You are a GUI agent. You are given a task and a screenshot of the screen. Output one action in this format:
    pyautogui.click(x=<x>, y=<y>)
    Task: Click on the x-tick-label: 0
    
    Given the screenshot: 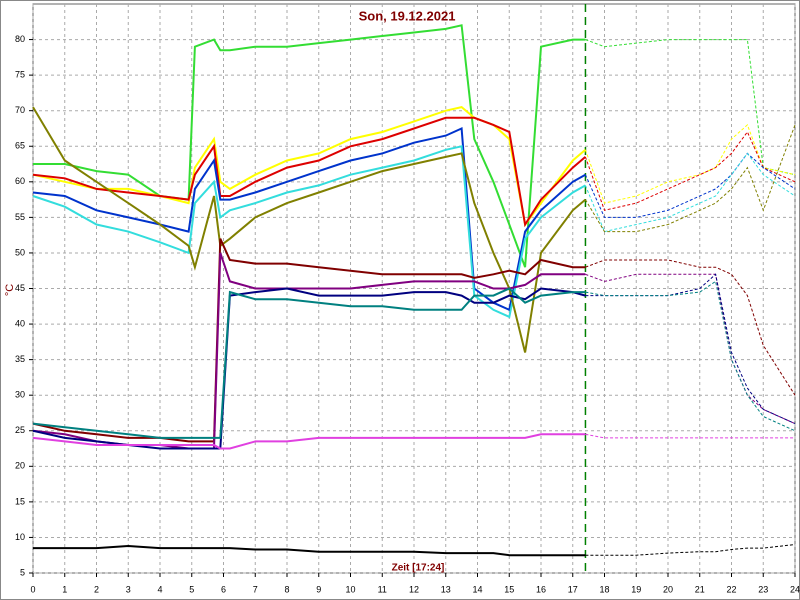 What is the action you would take?
    pyautogui.click(x=32, y=589)
    